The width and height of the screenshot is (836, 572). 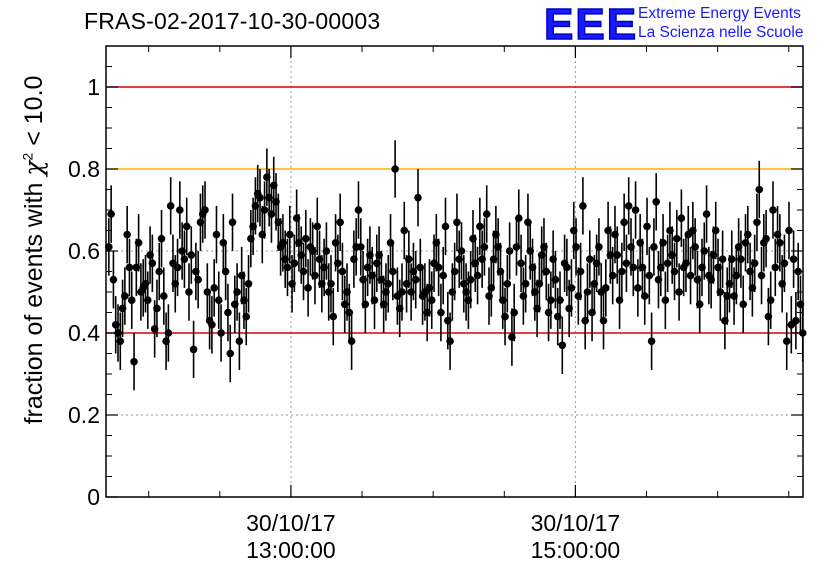 What do you see at coordinates (34, 300) in the screenshot?
I see `y-label-prefix: fraction of events with` at bounding box center [34, 300].